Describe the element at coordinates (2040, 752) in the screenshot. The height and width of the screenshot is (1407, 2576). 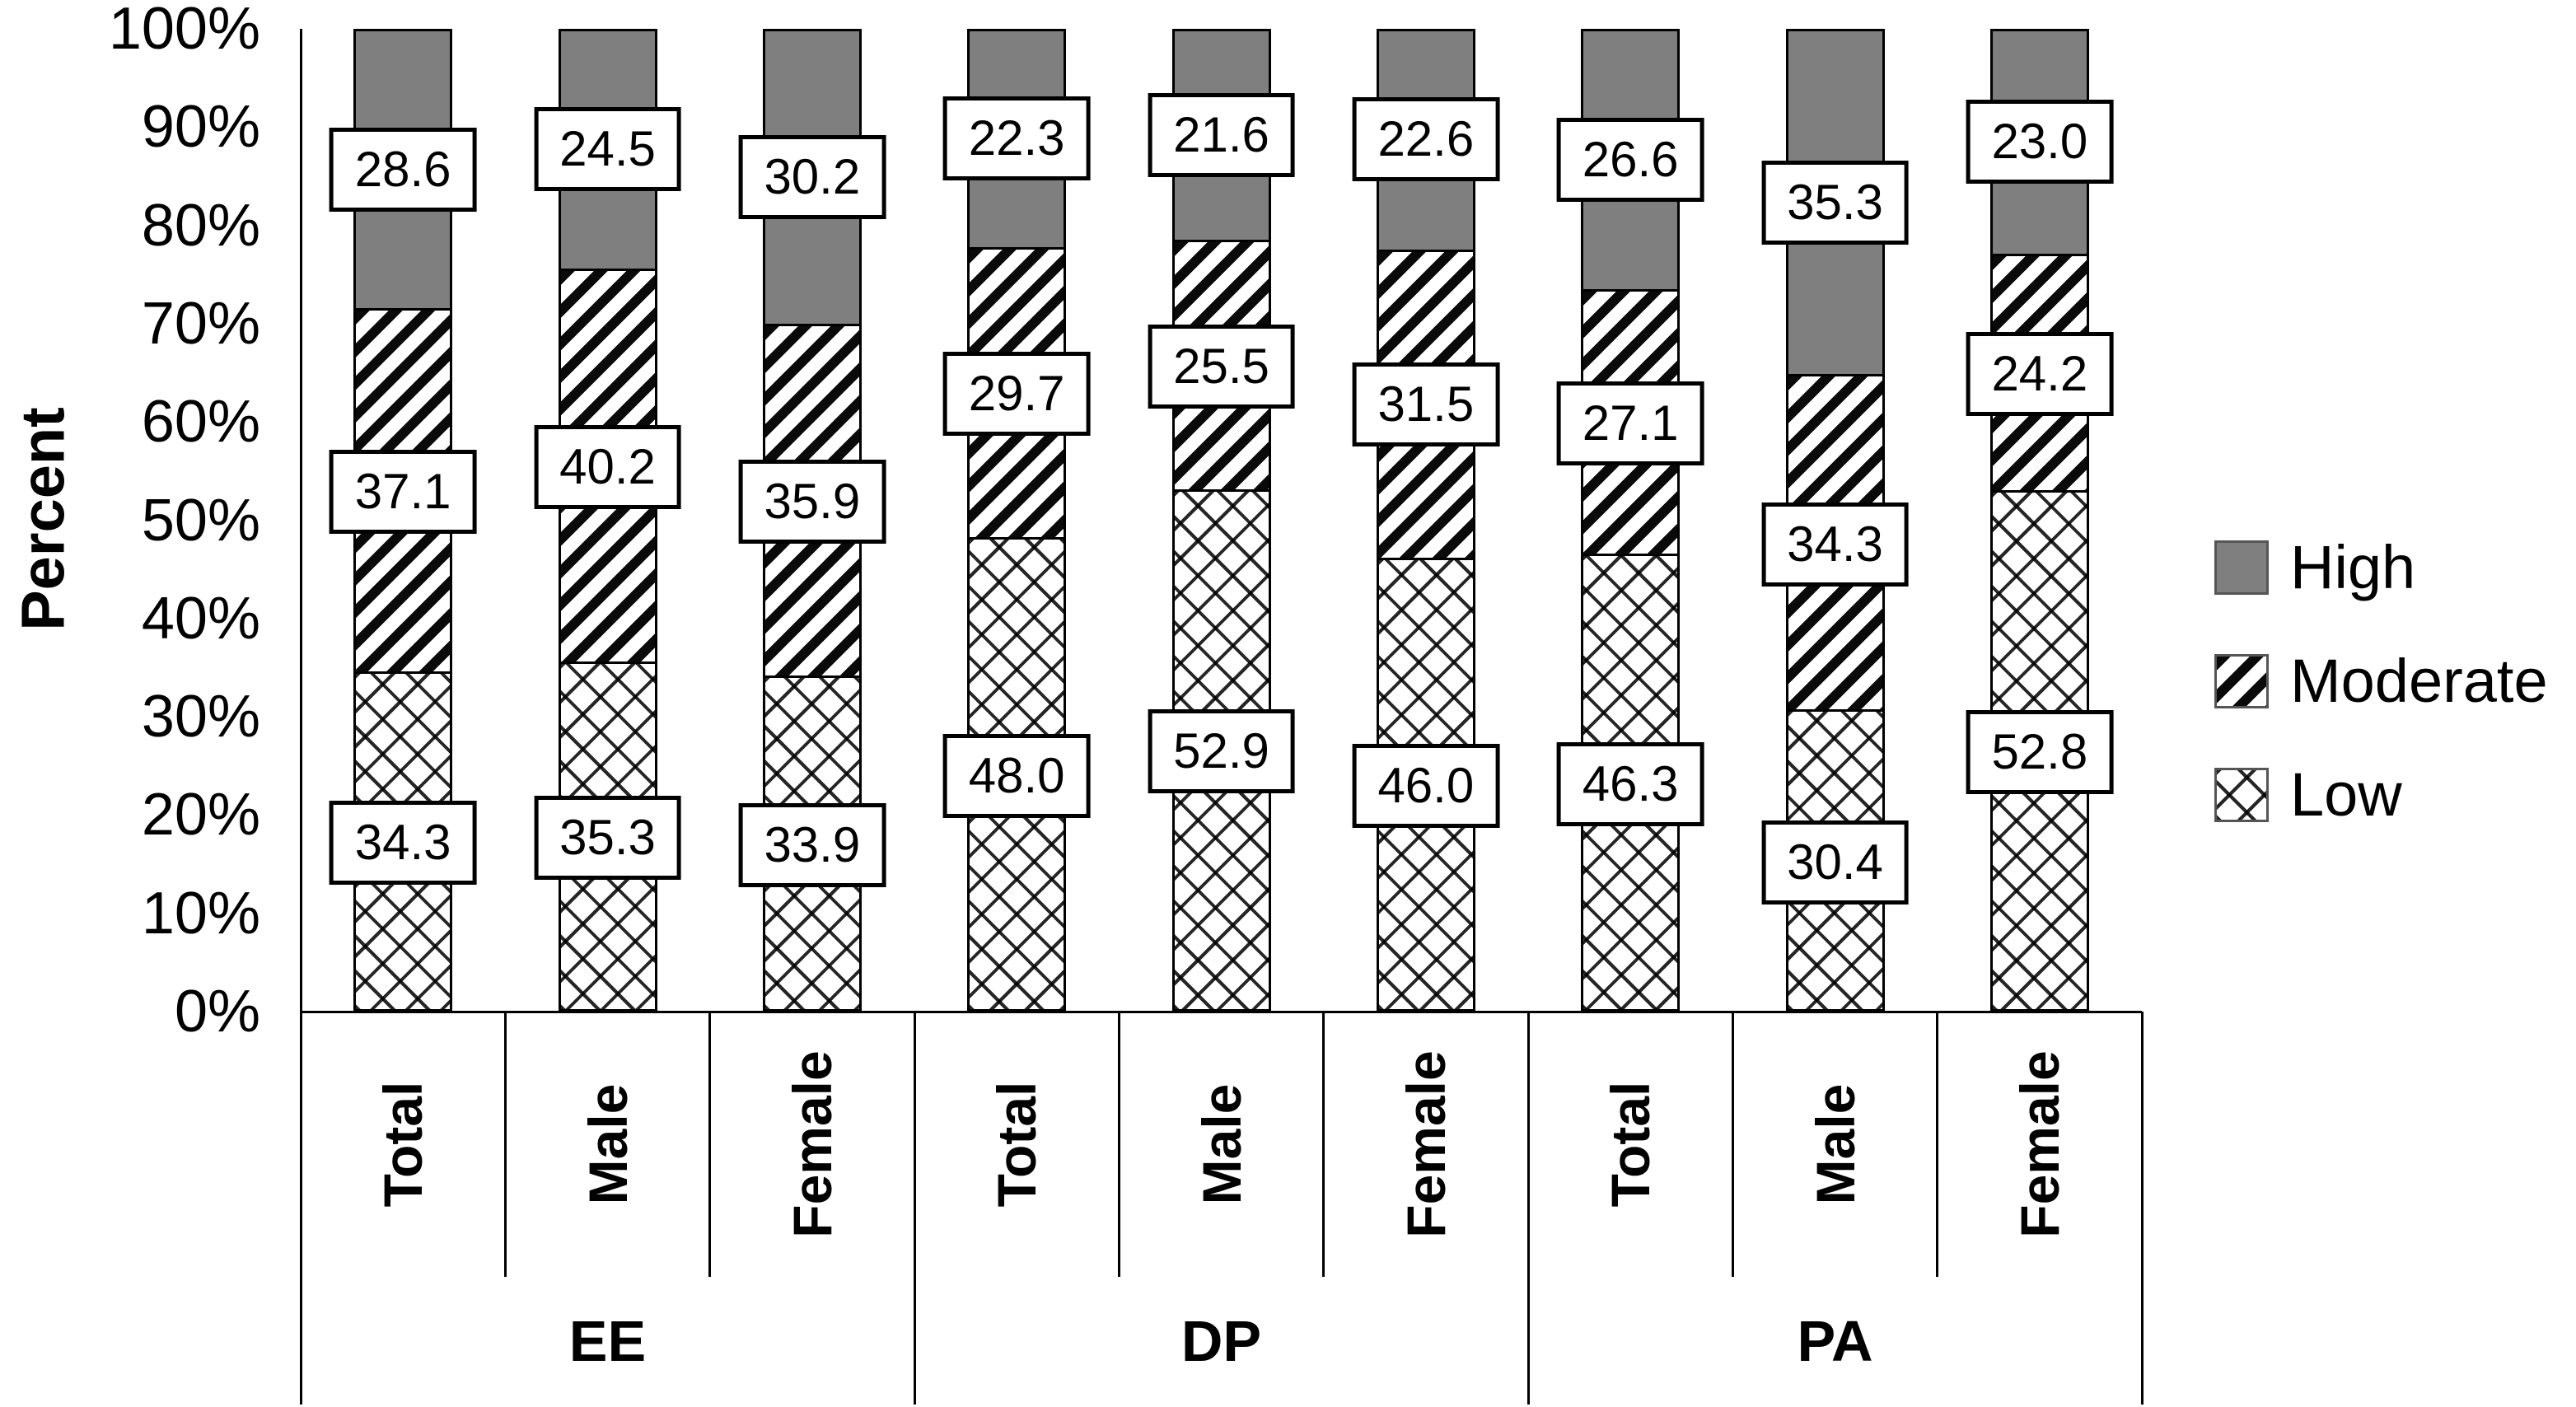
I see `data-label: 52.8` at that location.